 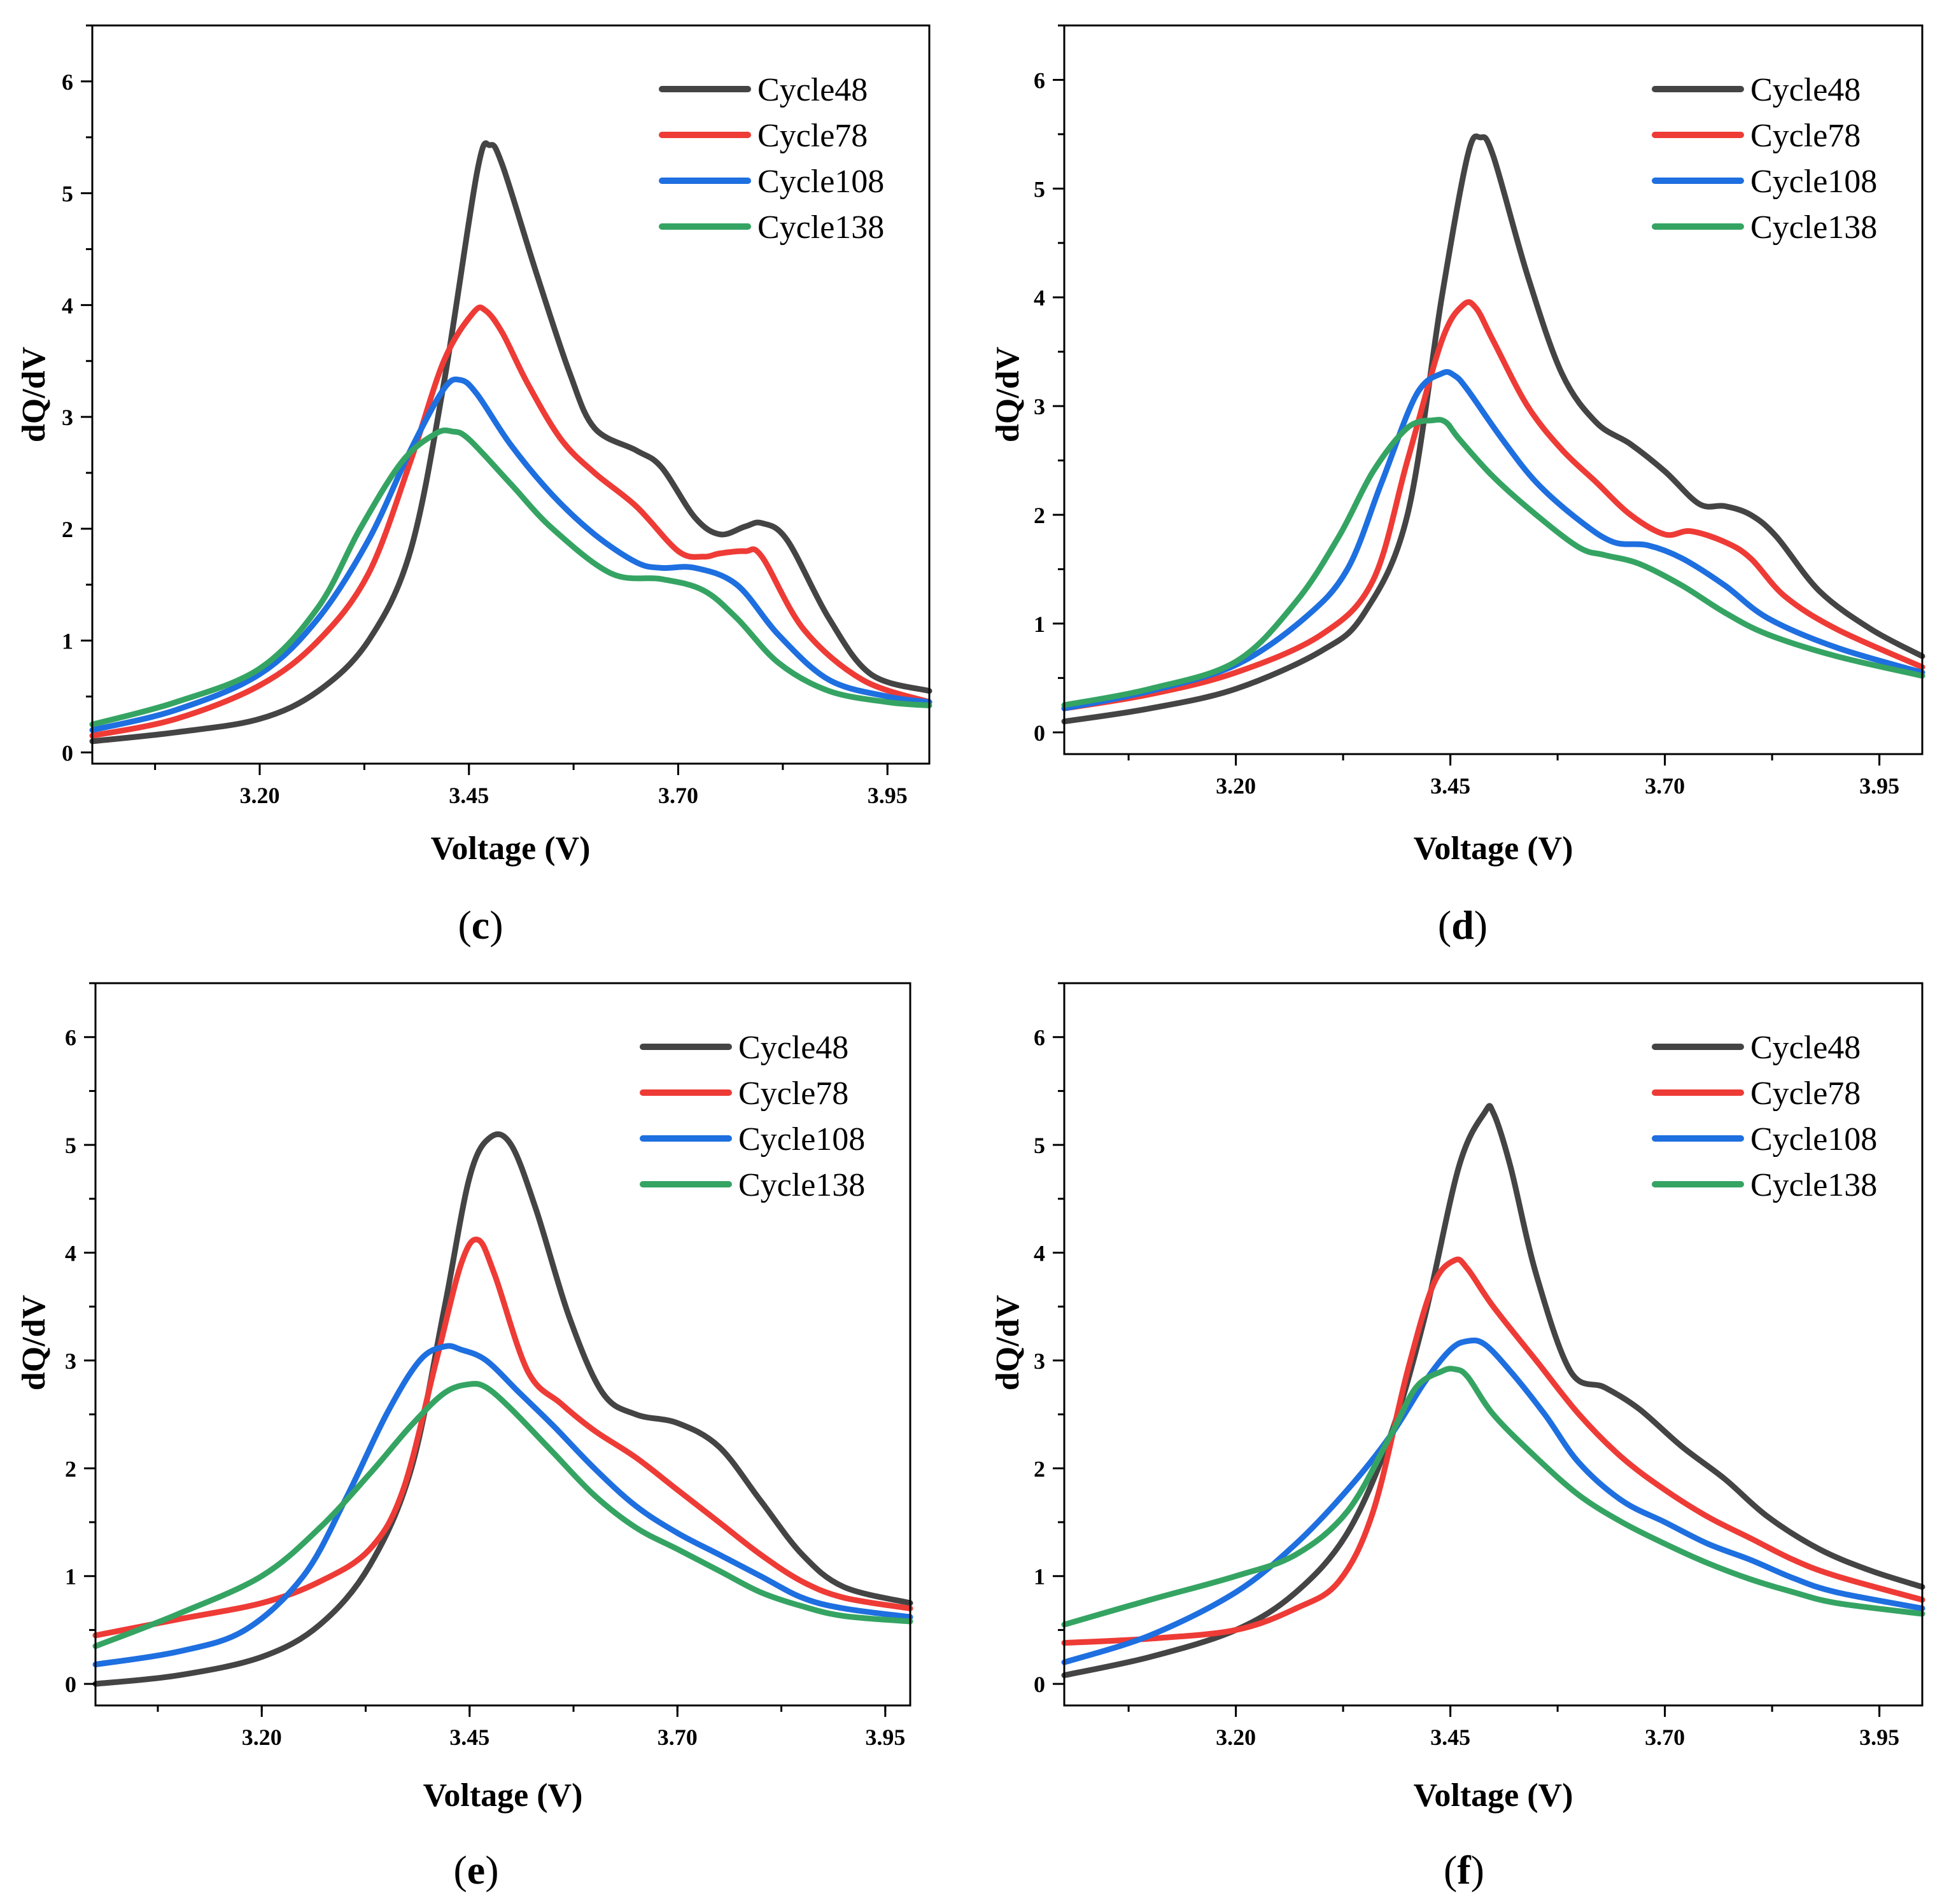 I want to click on panel-label: (f), so click(x=1464, y=1870).